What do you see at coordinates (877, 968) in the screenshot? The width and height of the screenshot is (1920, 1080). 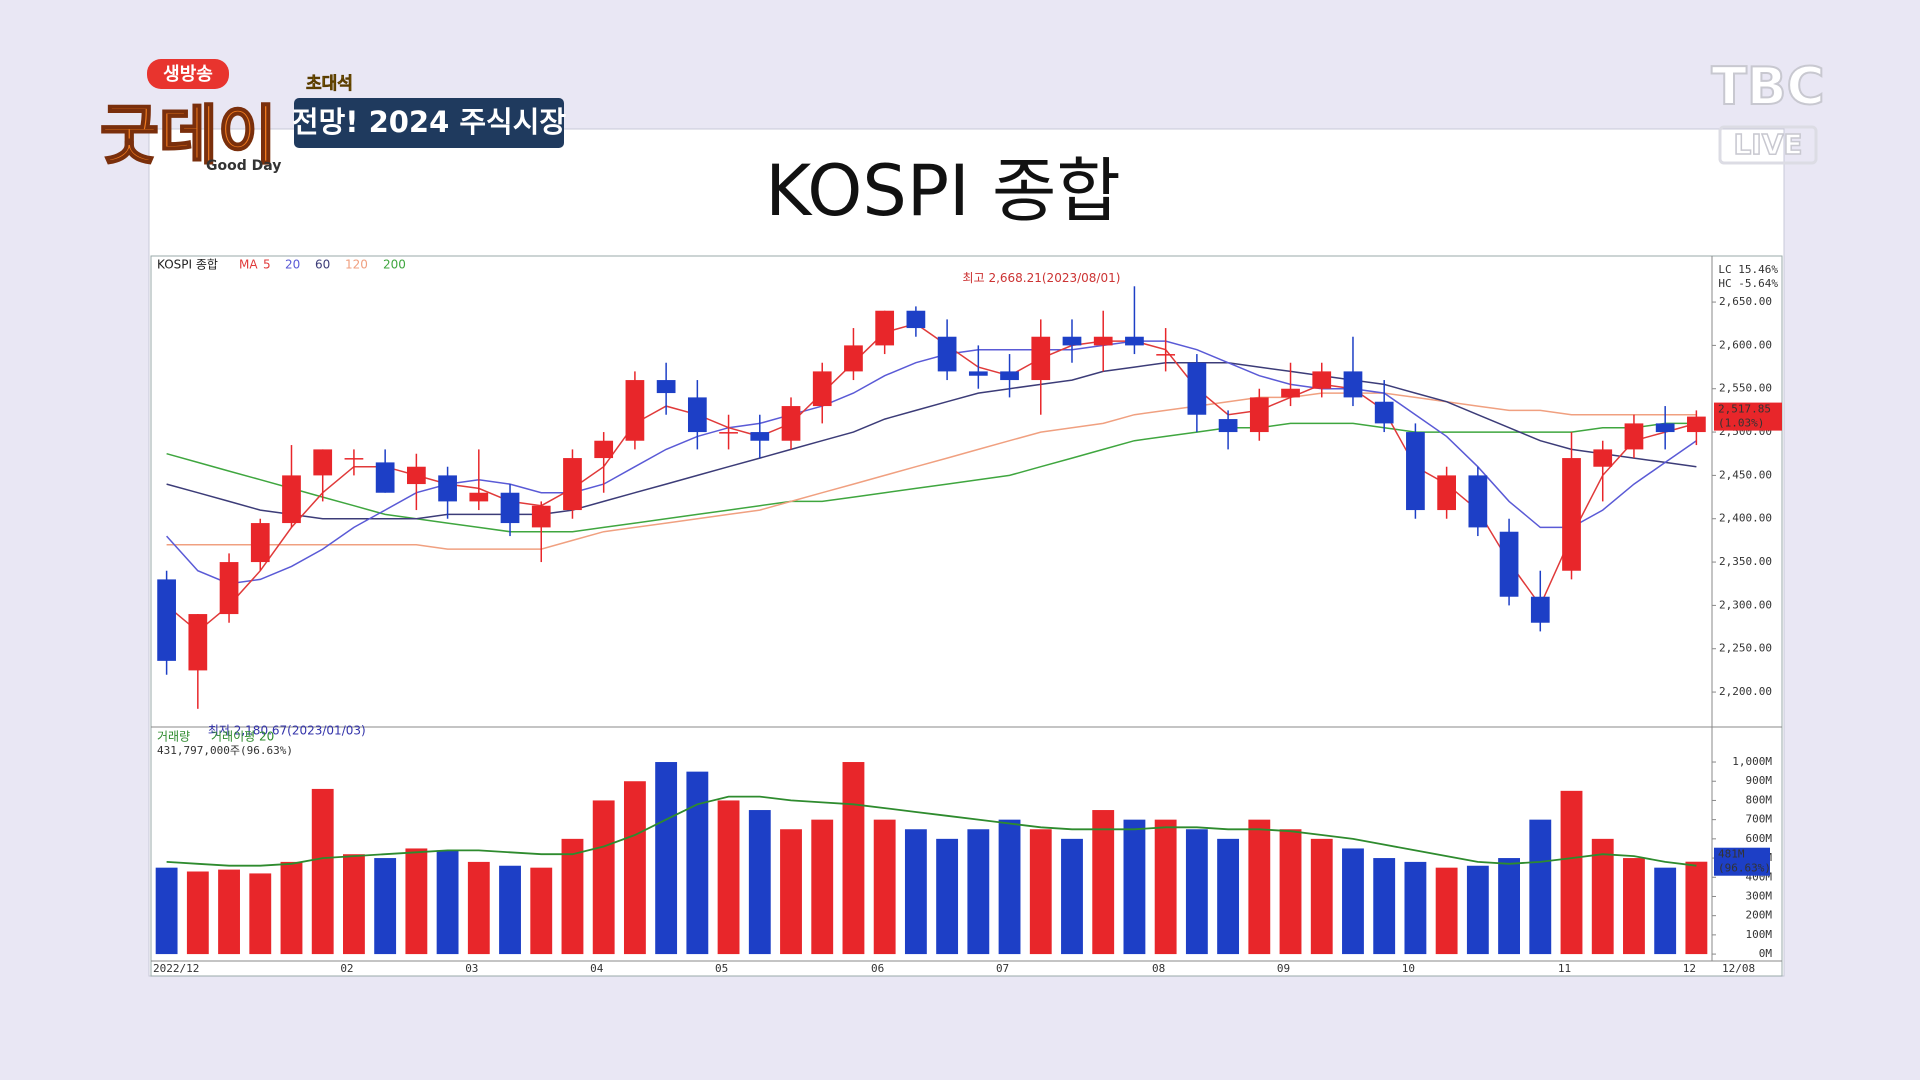 I see `x-tick-label: 06` at bounding box center [877, 968].